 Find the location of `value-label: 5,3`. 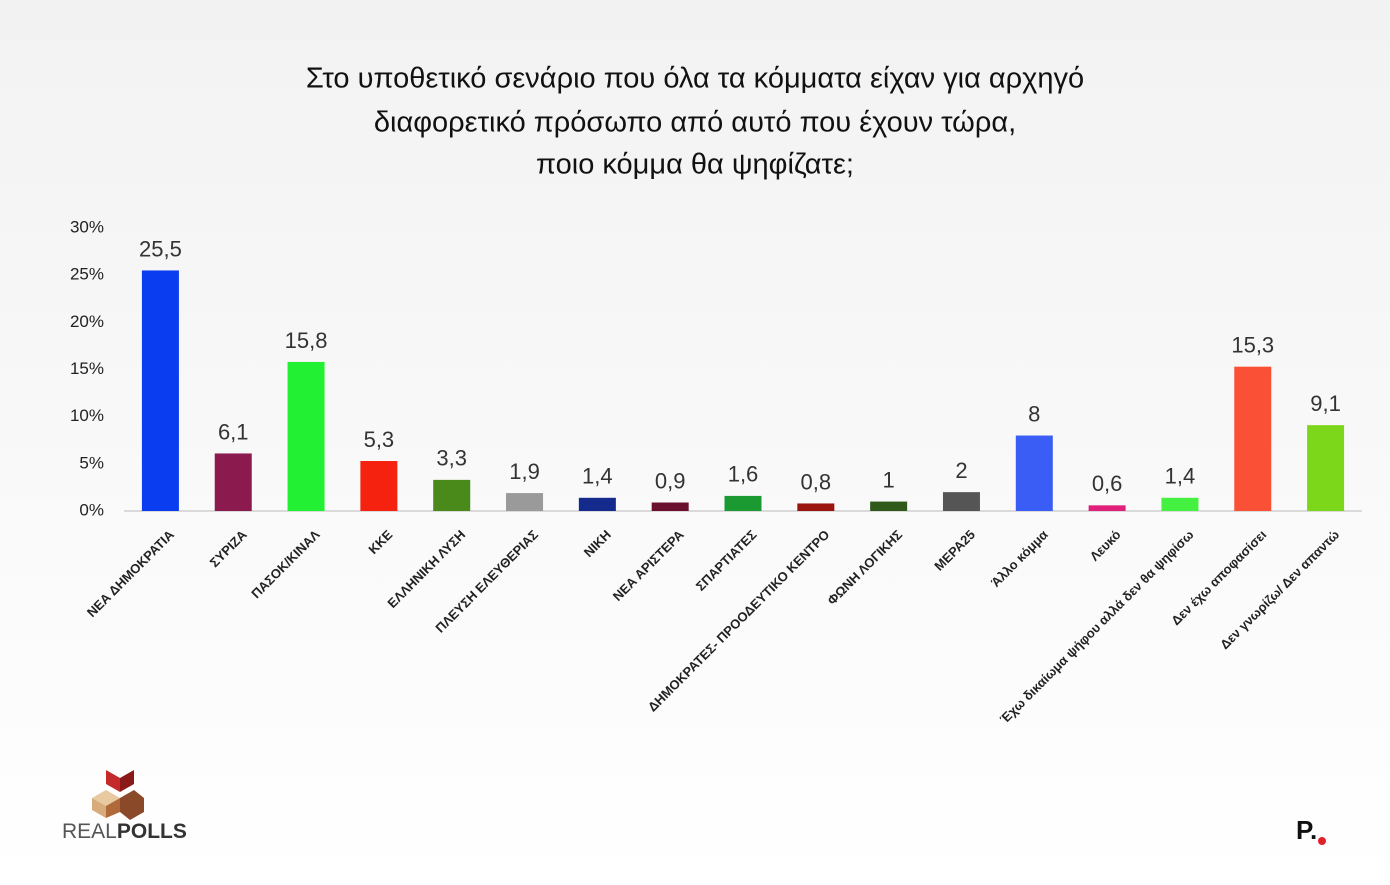

value-label: 5,3 is located at coordinates (379, 439).